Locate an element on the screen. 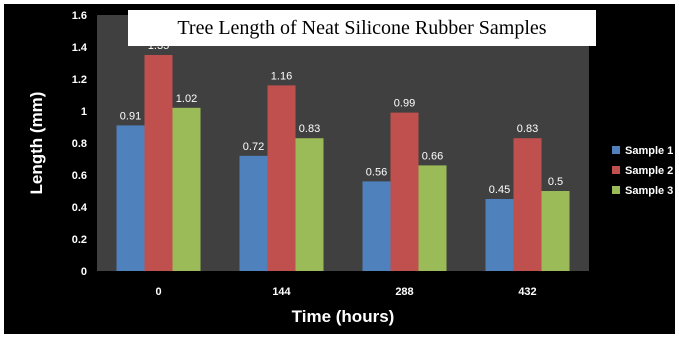 This screenshot has width=679, height=338. x-axis-ticks: 0 144 288 432 is located at coordinates (345, 292).